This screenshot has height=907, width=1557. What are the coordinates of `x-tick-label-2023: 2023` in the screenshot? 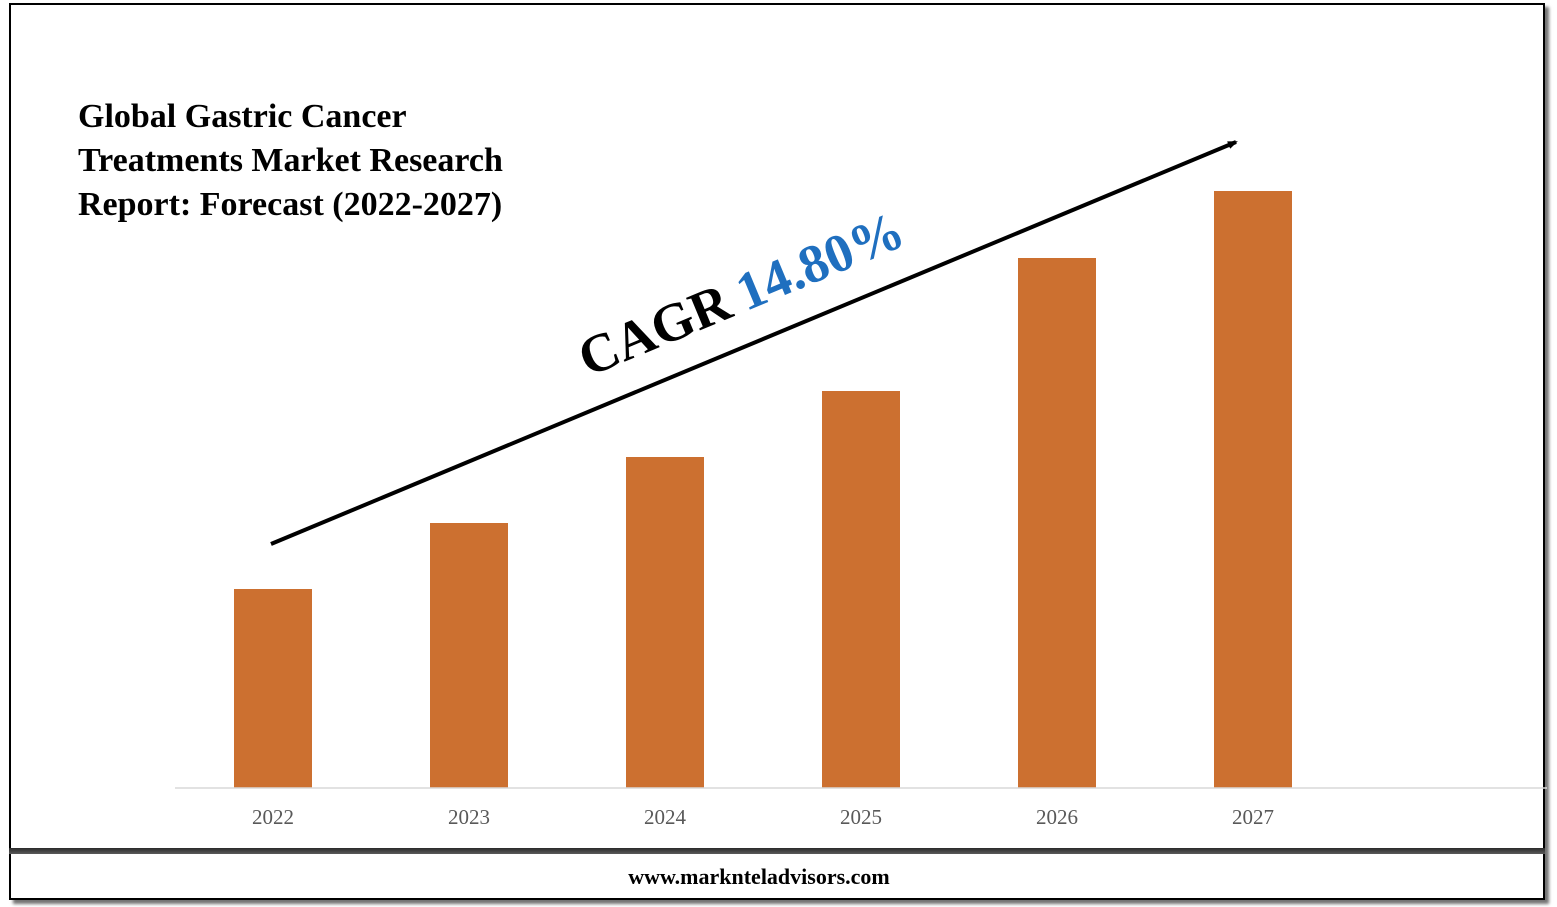 It's located at (469, 817).